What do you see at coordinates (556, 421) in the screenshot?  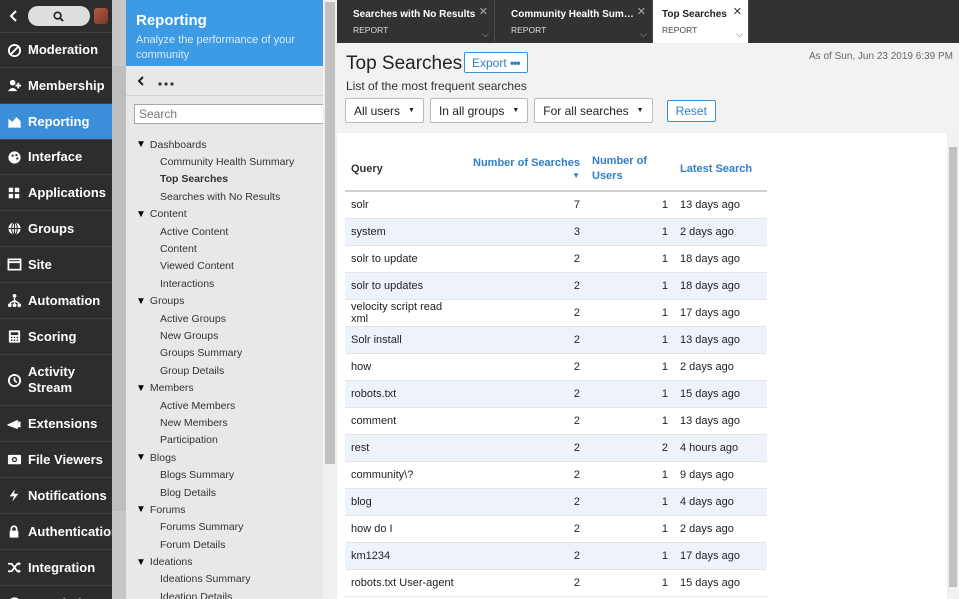 I see `table-row: comment 2 1 13 days ago` at bounding box center [556, 421].